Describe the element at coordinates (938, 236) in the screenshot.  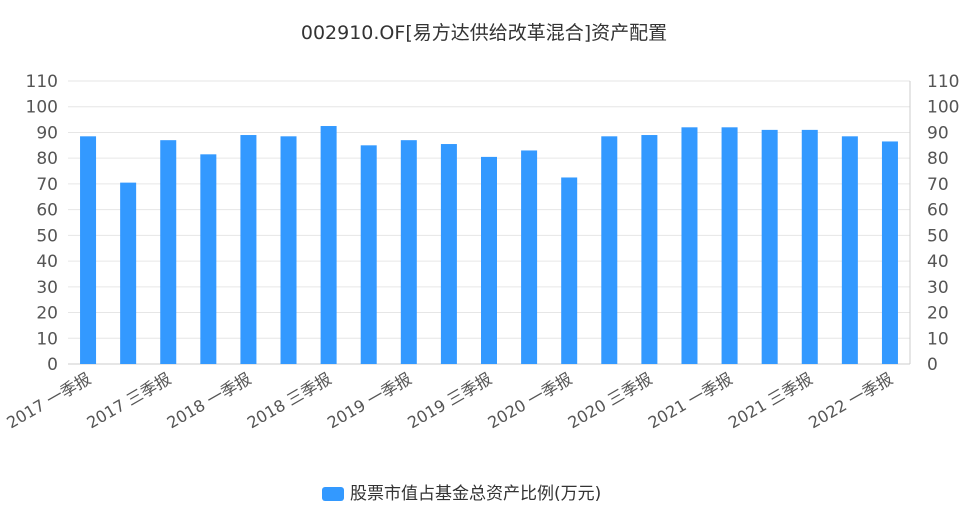
I see `y-tick-label-right: 50` at that location.